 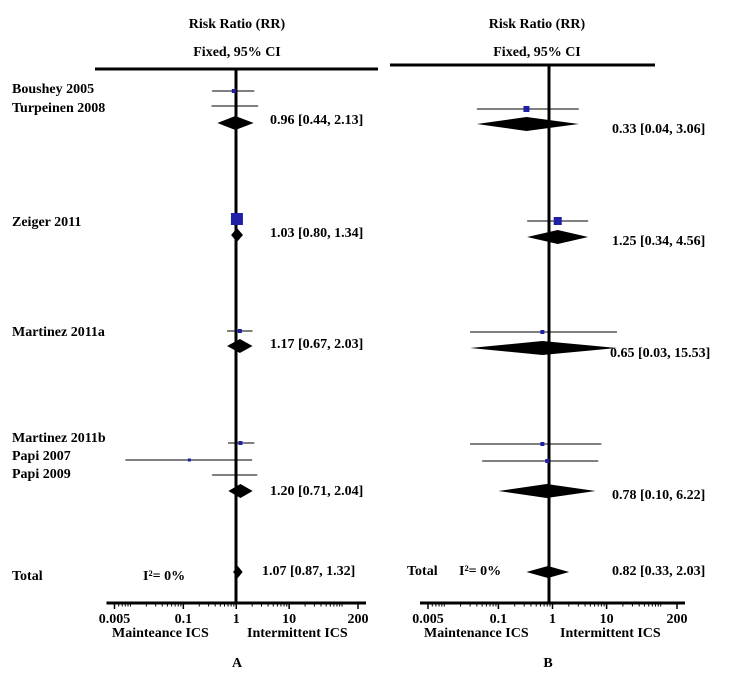 I want to click on panel-b-header-subtitle: Fixed, 95% CI, so click(x=537, y=52).